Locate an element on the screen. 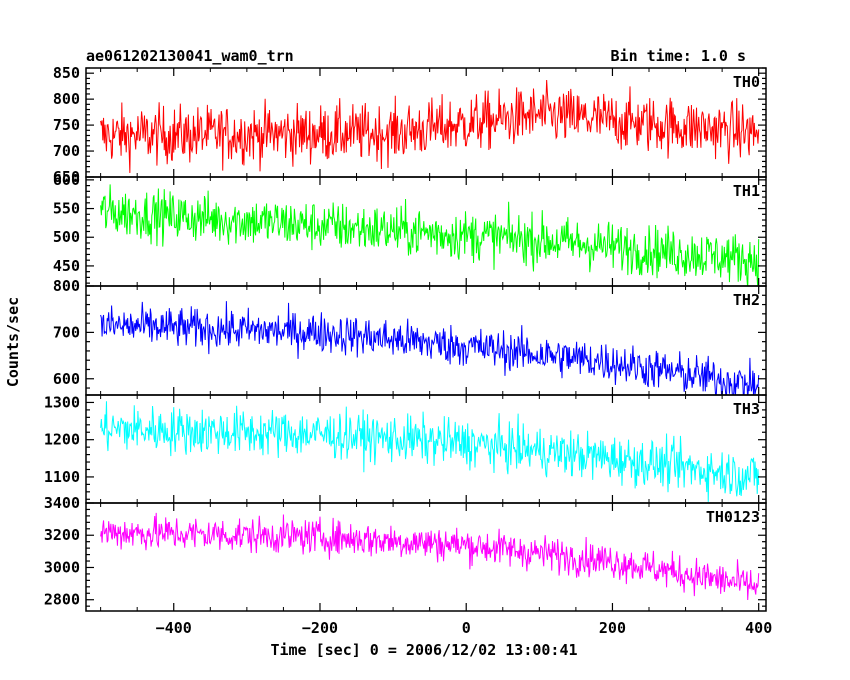 The height and width of the screenshot is (680, 850). y-tick-label: 650 is located at coordinates (66, 177).